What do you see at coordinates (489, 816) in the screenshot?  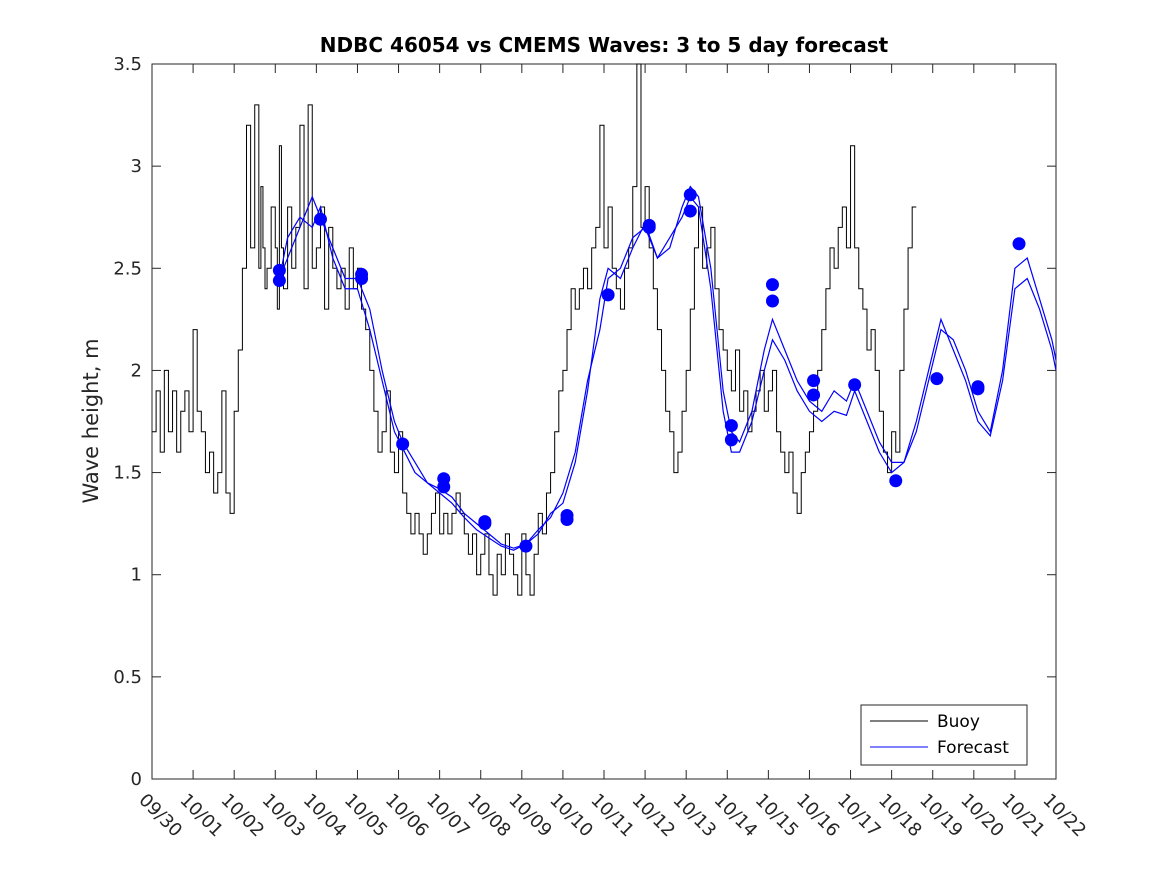 I see `x-tick-label: 10/08` at bounding box center [489, 816].